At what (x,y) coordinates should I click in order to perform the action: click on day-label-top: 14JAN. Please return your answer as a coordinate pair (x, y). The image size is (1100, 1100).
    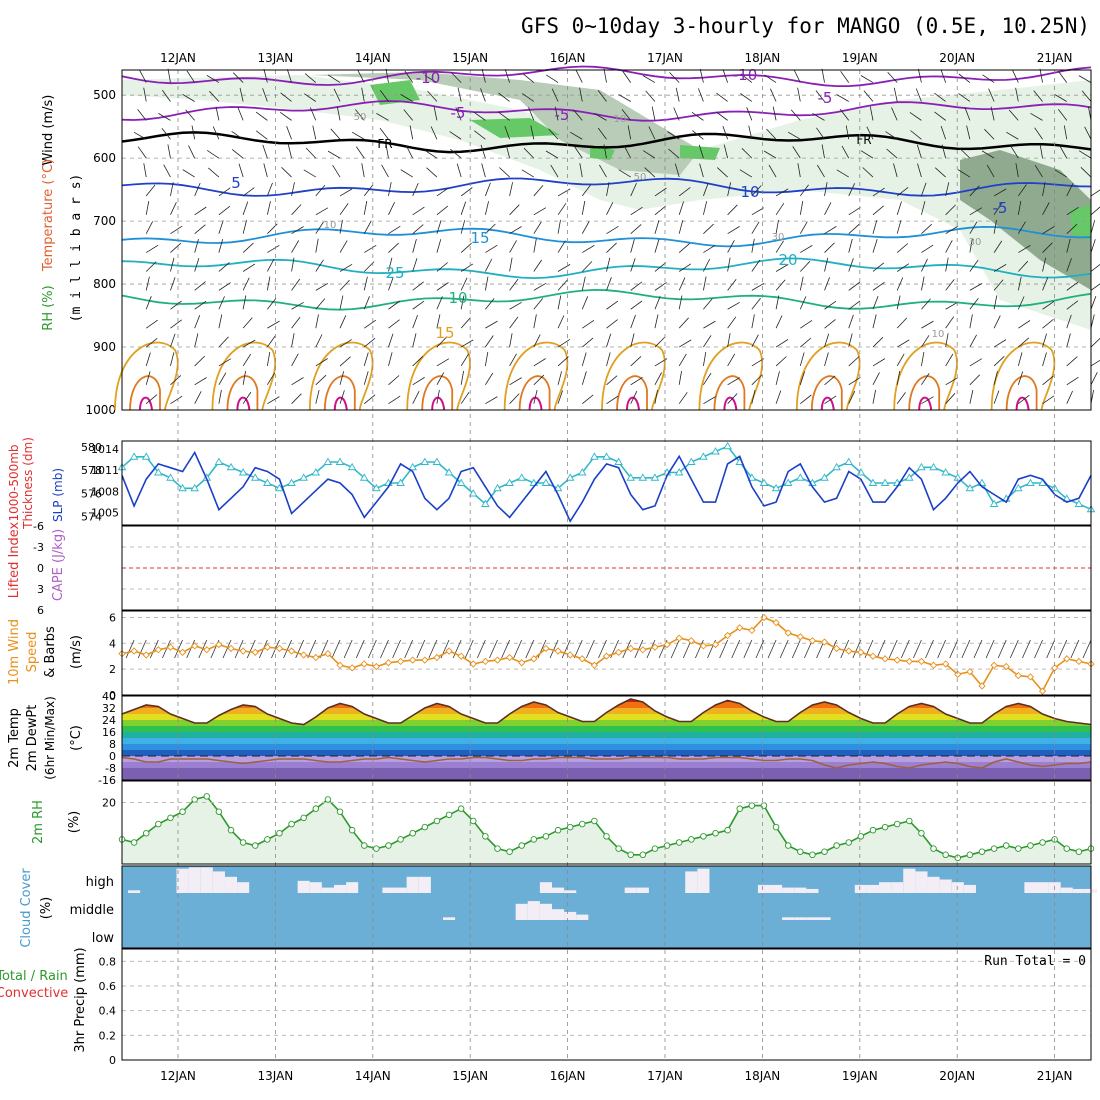
    Looking at the image, I should click on (373, 58).